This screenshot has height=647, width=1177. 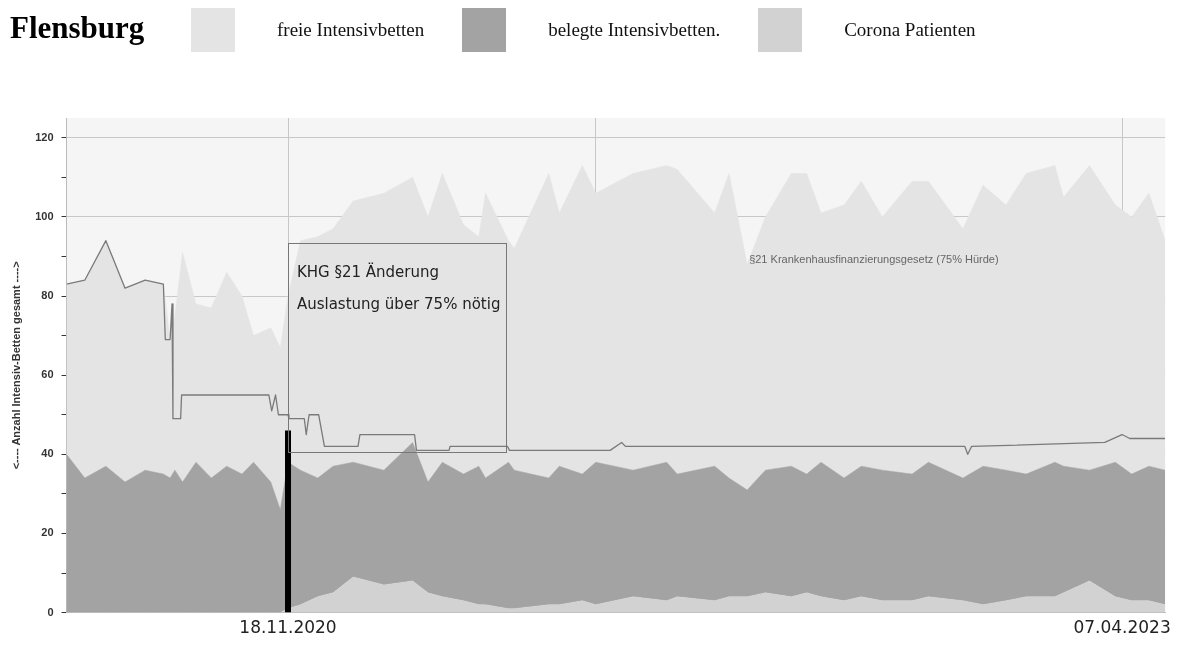 What do you see at coordinates (47, 532) in the screenshot?
I see `y-tick-label: 20` at bounding box center [47, 532].